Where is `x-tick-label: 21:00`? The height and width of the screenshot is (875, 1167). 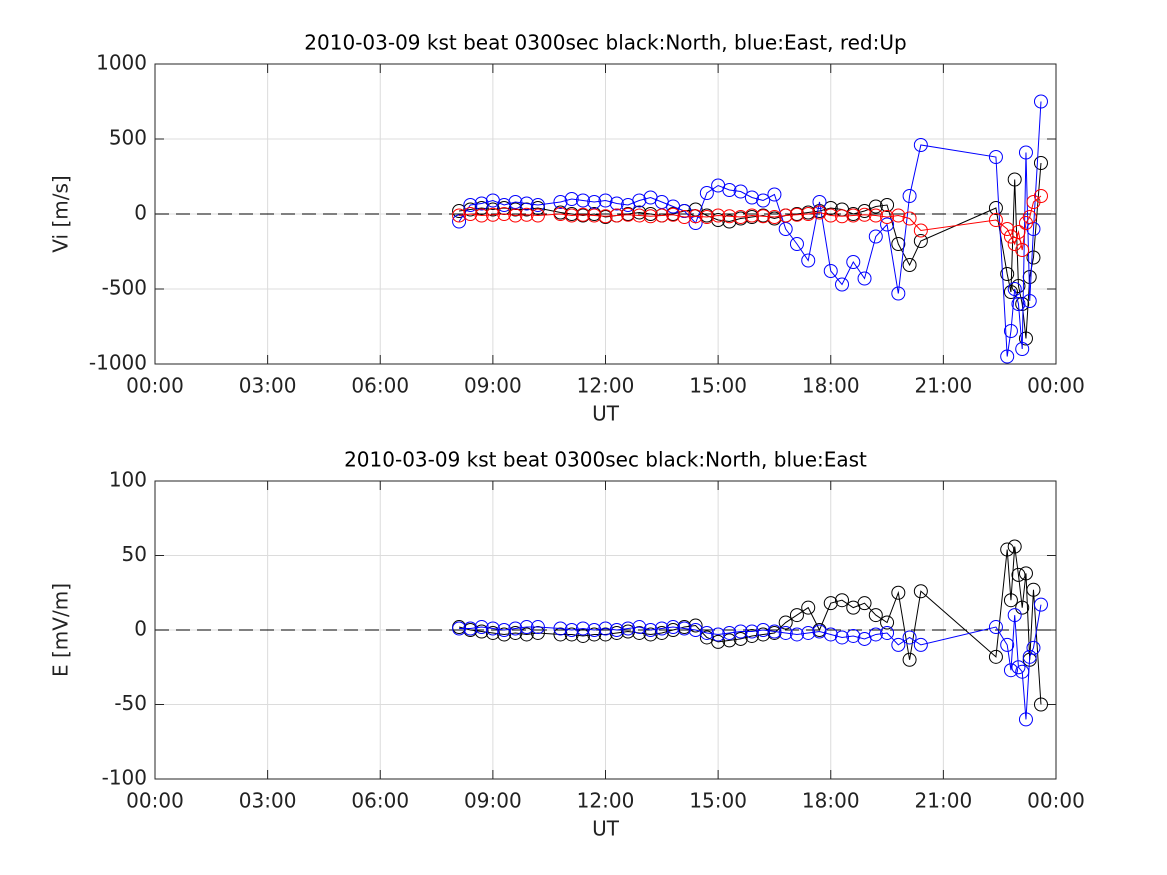 x-tick-label: 21:00 is located at coordinates (944, 801).